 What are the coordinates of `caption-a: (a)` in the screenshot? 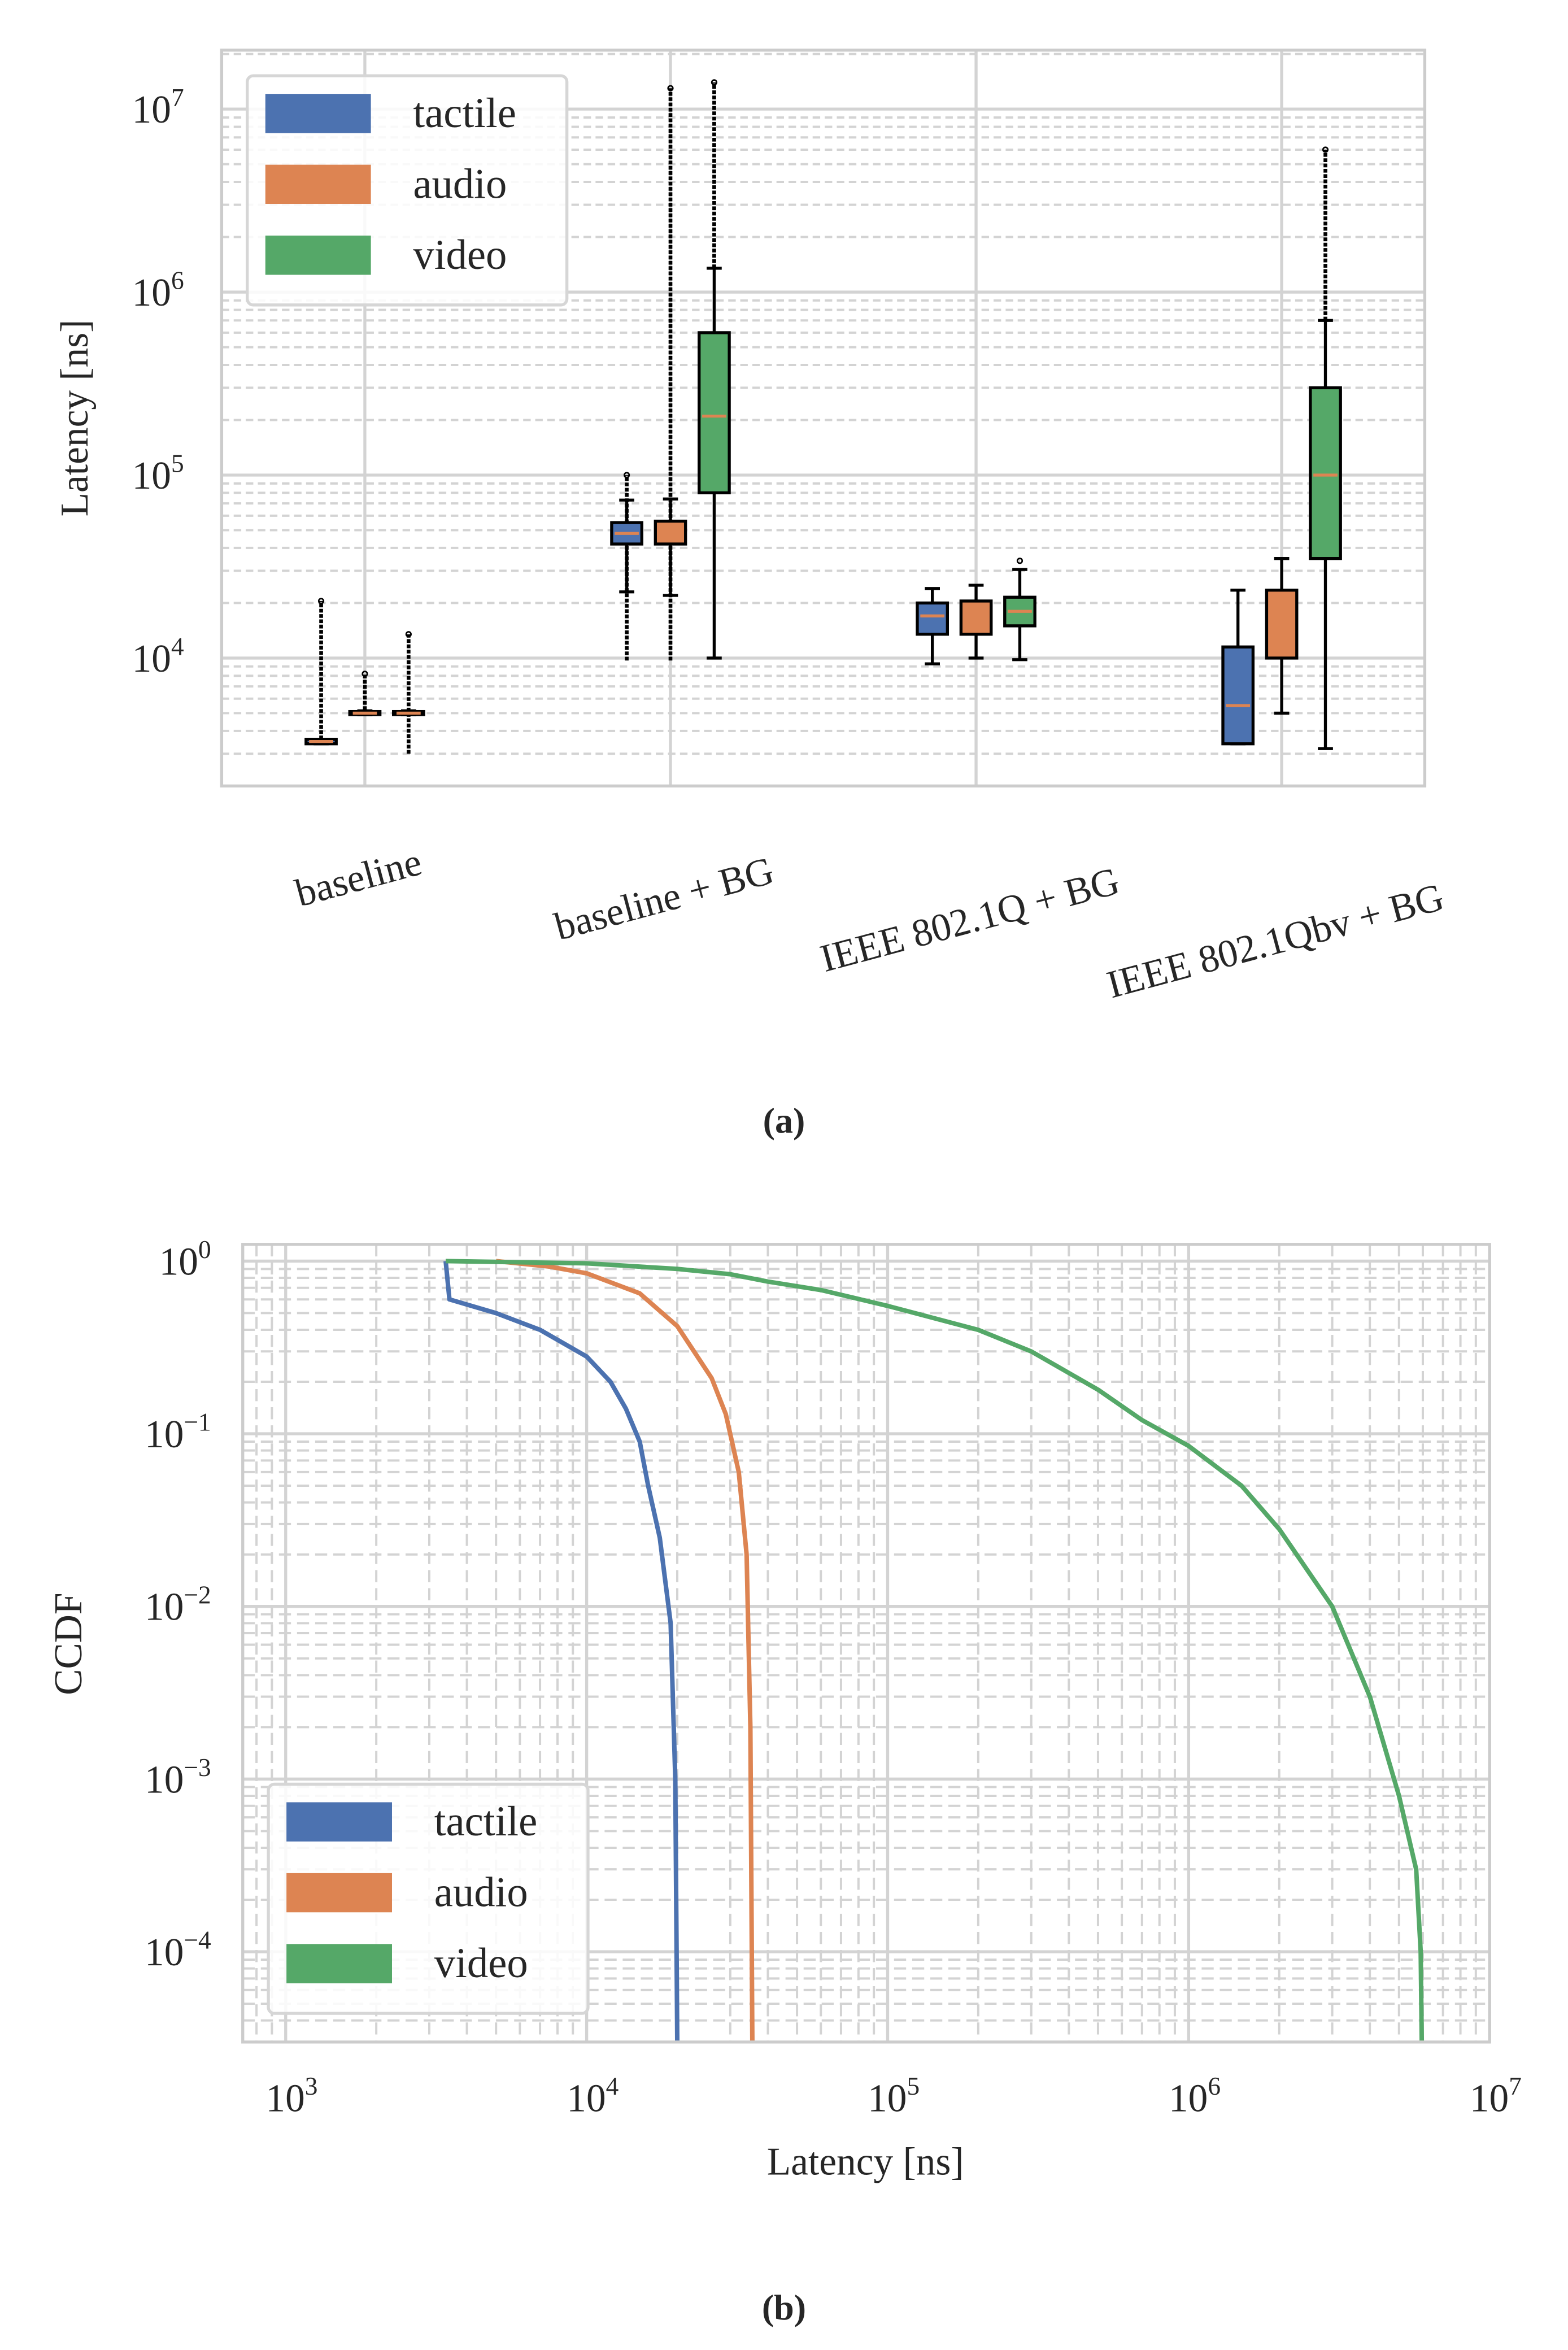 It's located at (784, 1120).